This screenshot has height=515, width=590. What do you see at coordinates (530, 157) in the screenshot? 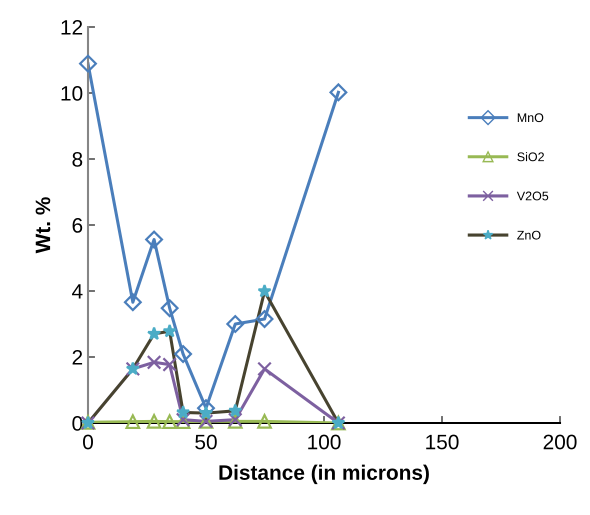
I see `legend-label: SiO2` at bounding box center [530, 157].